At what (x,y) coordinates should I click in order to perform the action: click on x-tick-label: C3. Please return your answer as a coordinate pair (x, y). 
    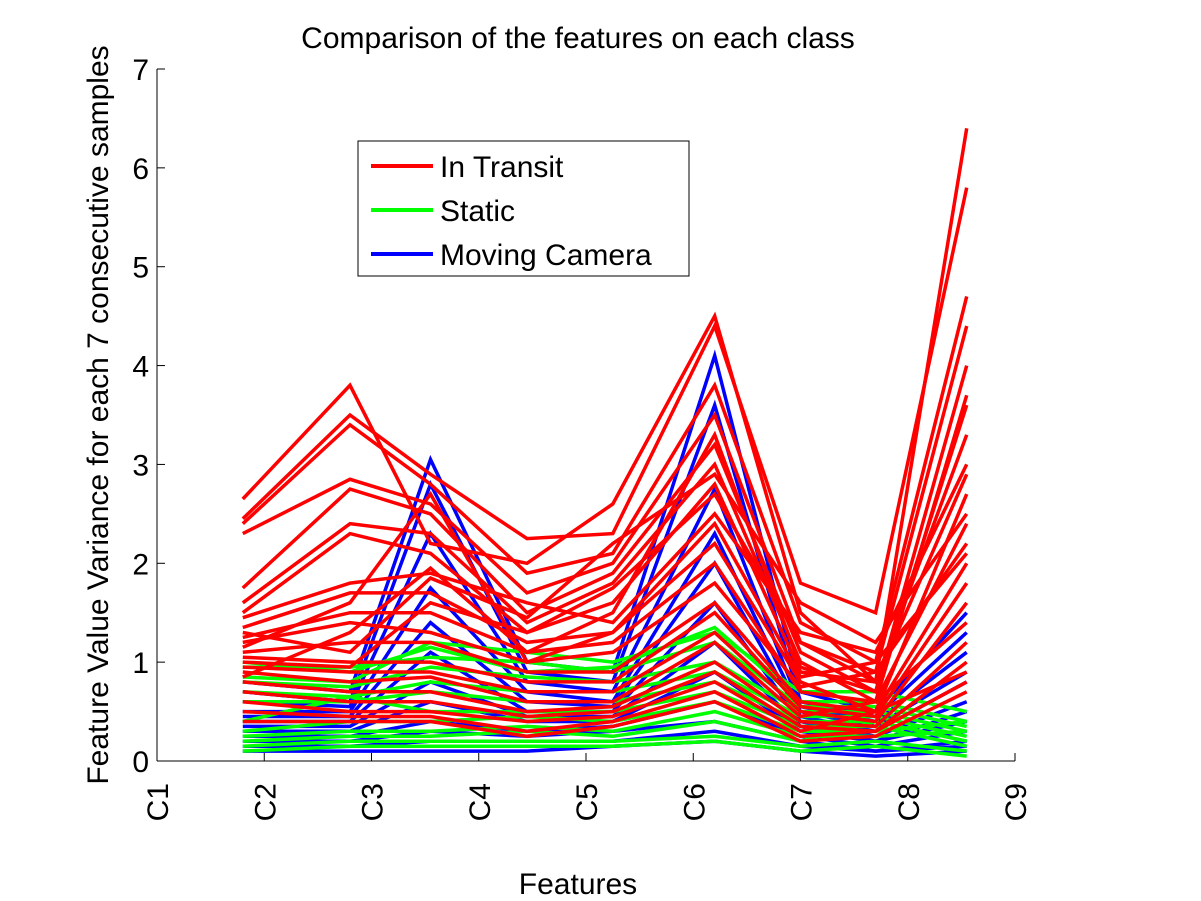
    Looking at the image, I should click on (373, 802).